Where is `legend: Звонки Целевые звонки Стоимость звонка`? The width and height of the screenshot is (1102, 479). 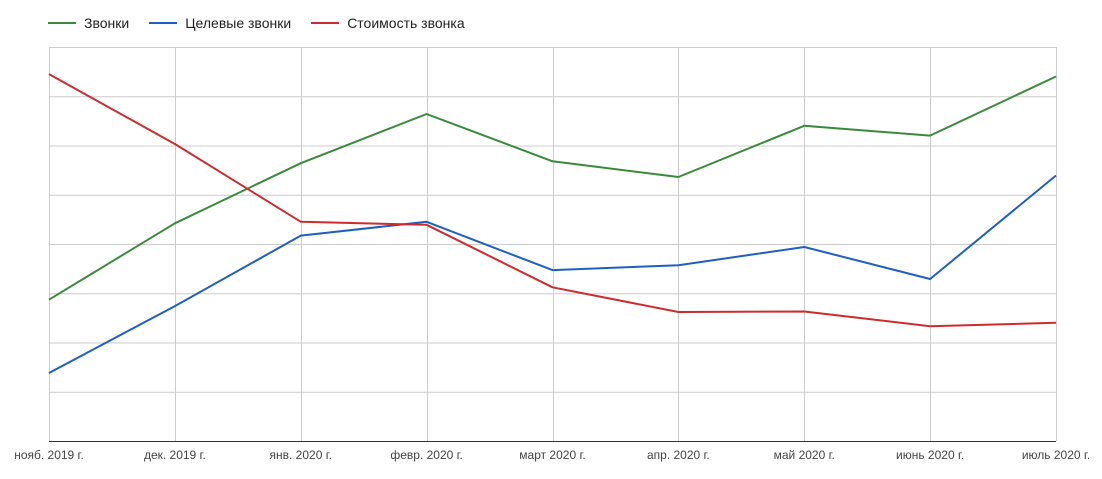 legend: Звонки Целевые звонки Стоимость звонка is located at coordinates (256, 23).